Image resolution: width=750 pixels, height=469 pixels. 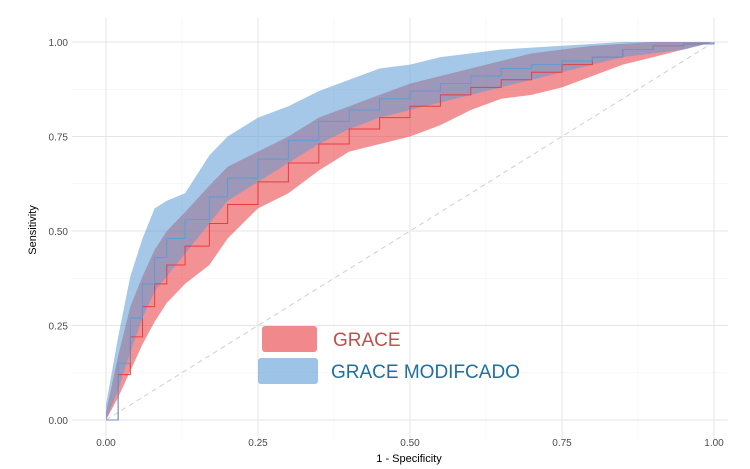 I want to click on y-axis-title: Sensitivity, so click(x=33, y=230).